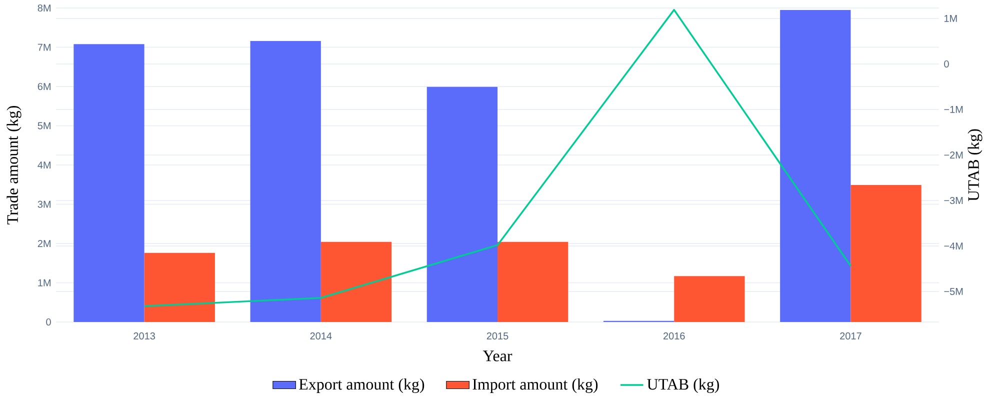  Describe the element at coordinates (975, 165) in the screenshot. I see `y2-axis-title: UTAB (kg)` at that location.